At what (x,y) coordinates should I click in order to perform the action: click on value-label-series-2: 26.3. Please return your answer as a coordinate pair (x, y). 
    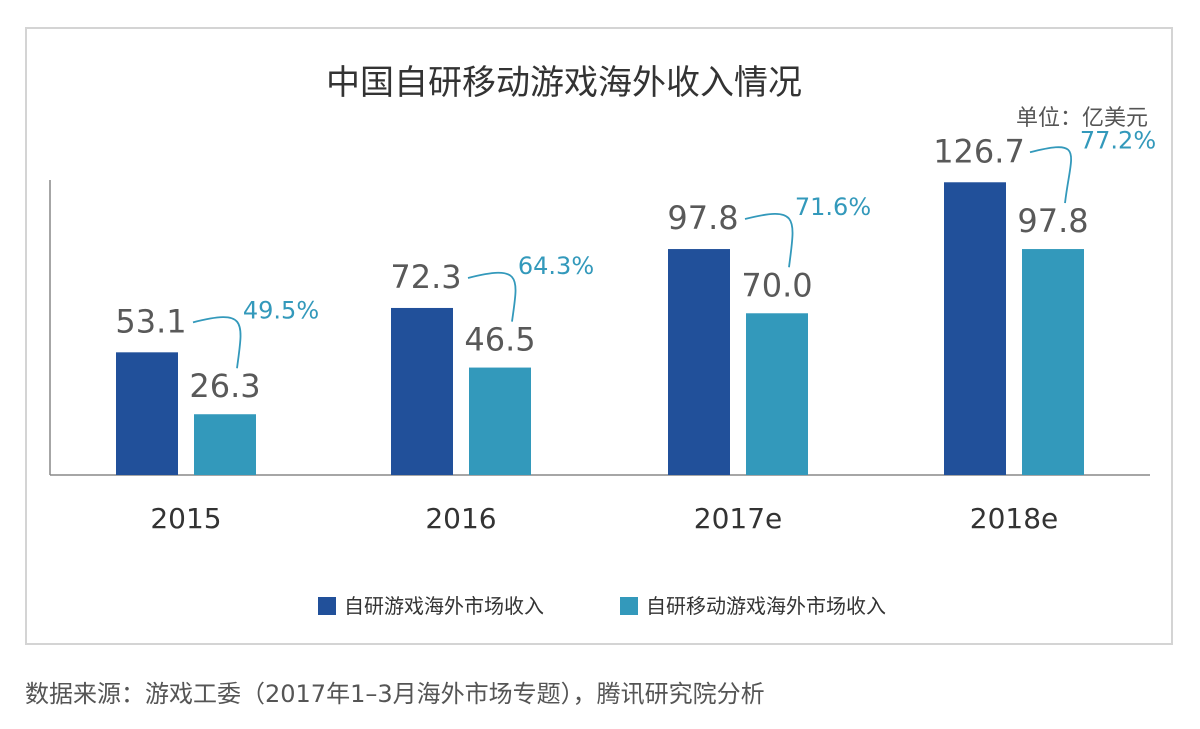
    Looking at the image, I should click on (224, 386).